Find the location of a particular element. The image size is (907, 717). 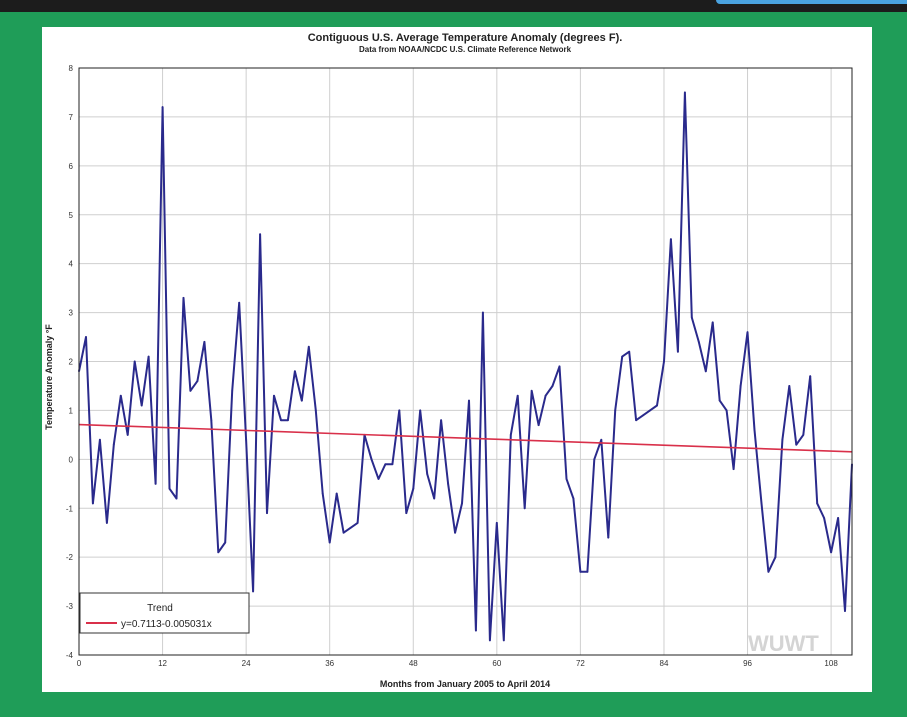

x-tick-label: 12 is located at coordinates (162, 663).